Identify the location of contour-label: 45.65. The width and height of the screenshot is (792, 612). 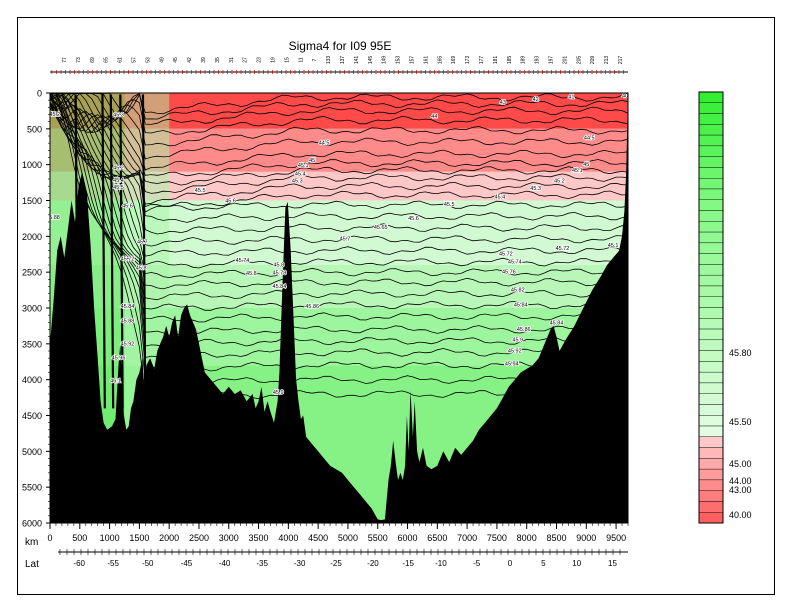
(381, 228).